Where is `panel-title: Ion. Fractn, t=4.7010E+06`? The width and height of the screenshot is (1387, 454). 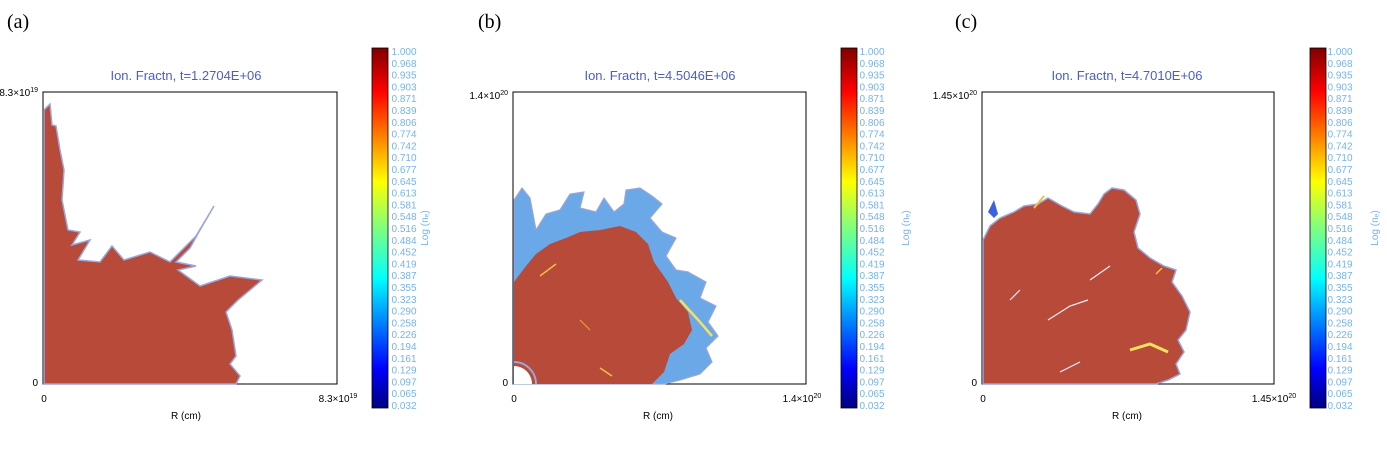
panel-title: Ion. Fractn, t=4.7010E+06 is located at coordinates (1126, 75).